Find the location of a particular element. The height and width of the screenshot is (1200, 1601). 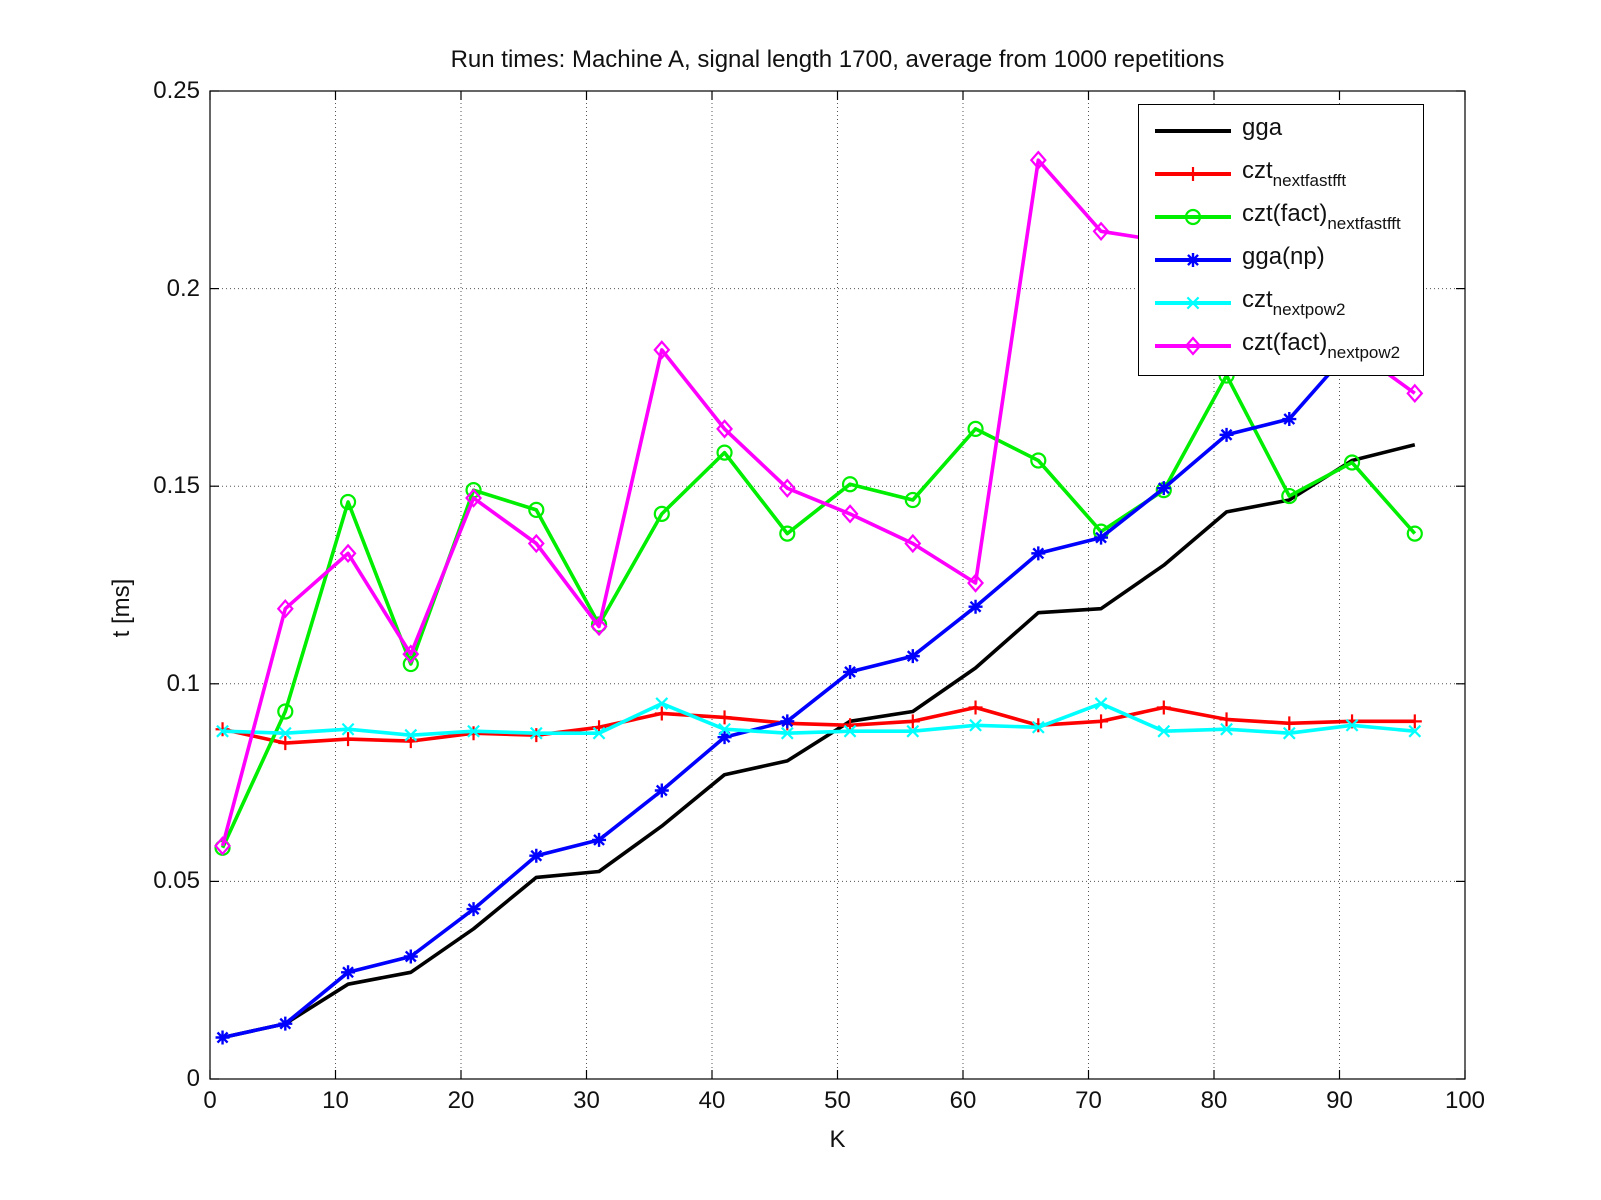

legend-label: czt(fact)nextpow2 is located at coordinates (1321, 348).